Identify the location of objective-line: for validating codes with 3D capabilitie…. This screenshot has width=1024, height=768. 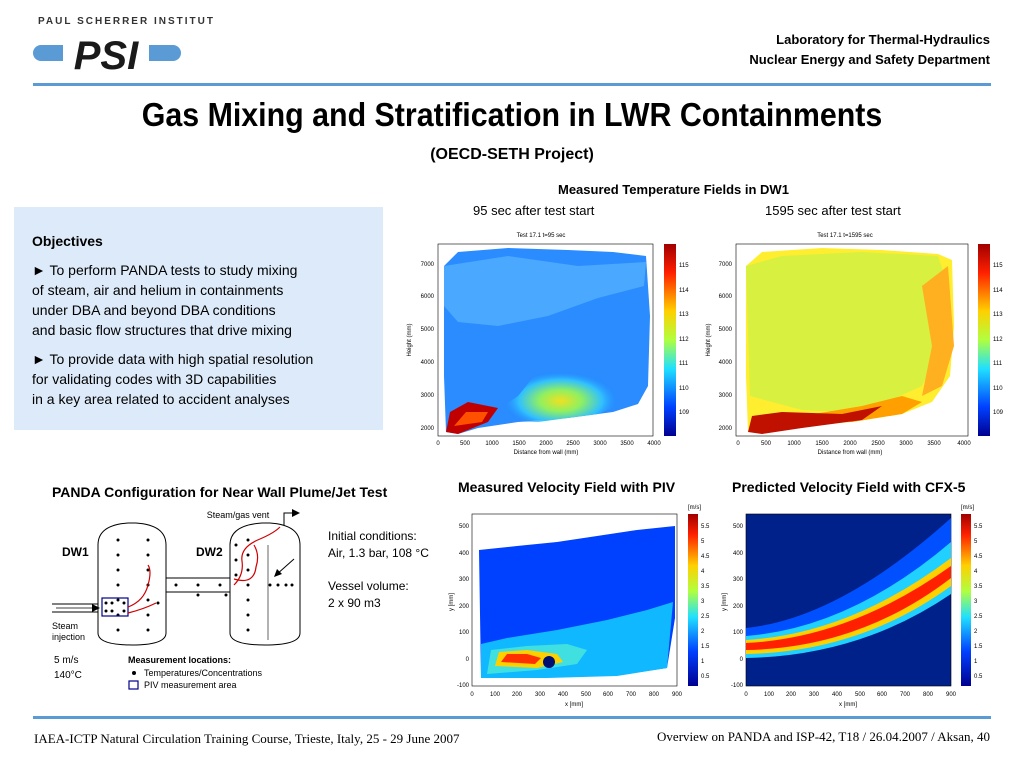
(154, 379).